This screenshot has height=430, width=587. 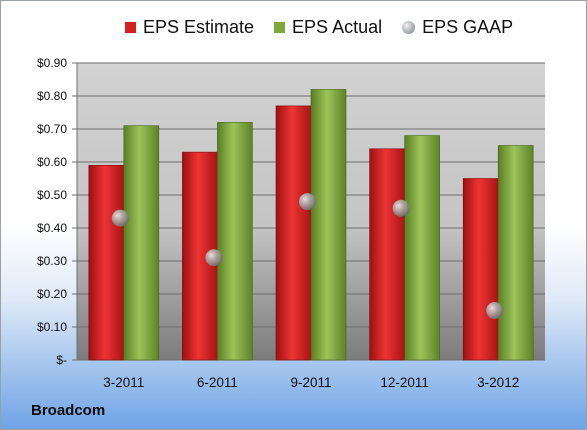 I want to click on y-tick-label: $0.90, so click(x=52, y=63).